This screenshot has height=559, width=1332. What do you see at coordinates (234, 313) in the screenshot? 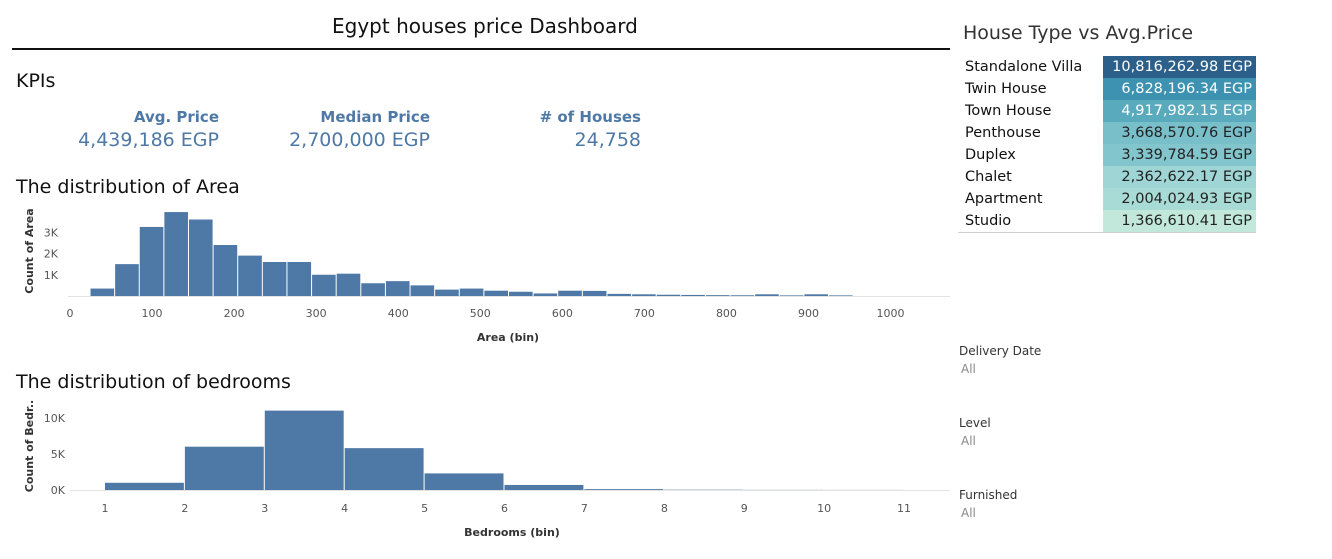
I see `x-tick-label: 200` at bounding box center [234, 313].